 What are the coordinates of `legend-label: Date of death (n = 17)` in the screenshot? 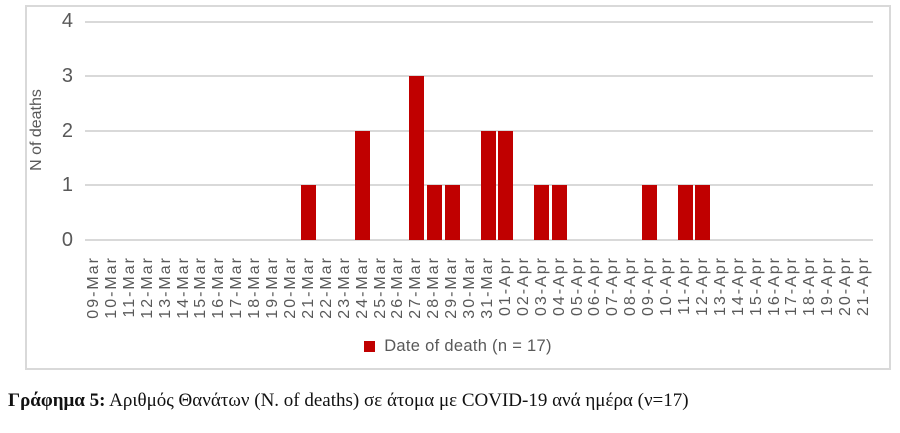 It's located at (468, 346).